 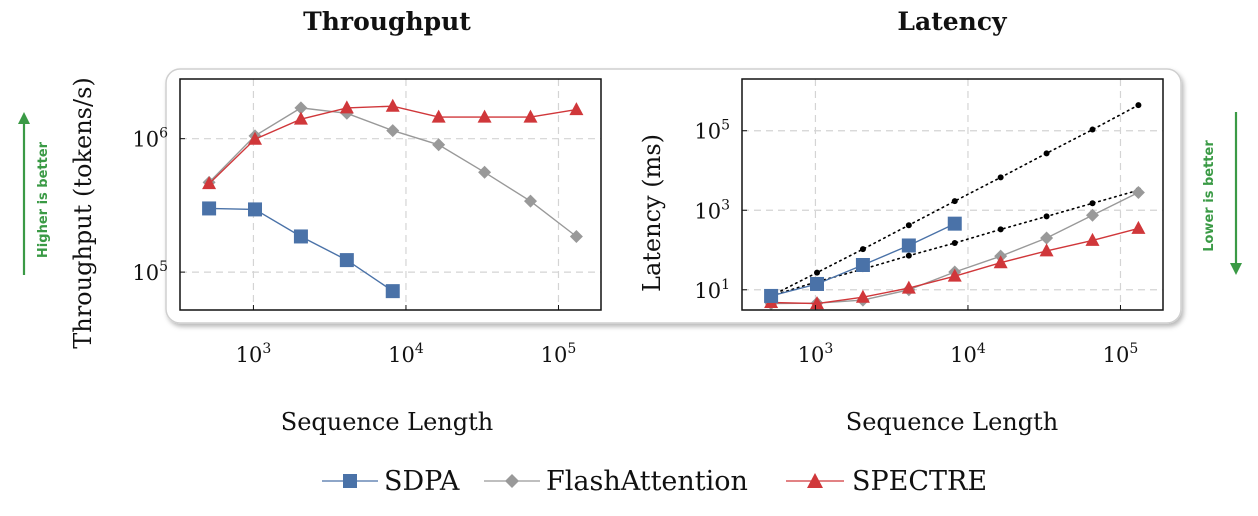 What do you see at coordinates (34, 193) in the screenshot?
I see `higher-is-better-indicator: Higher is better` at bounding box center [34, 193].